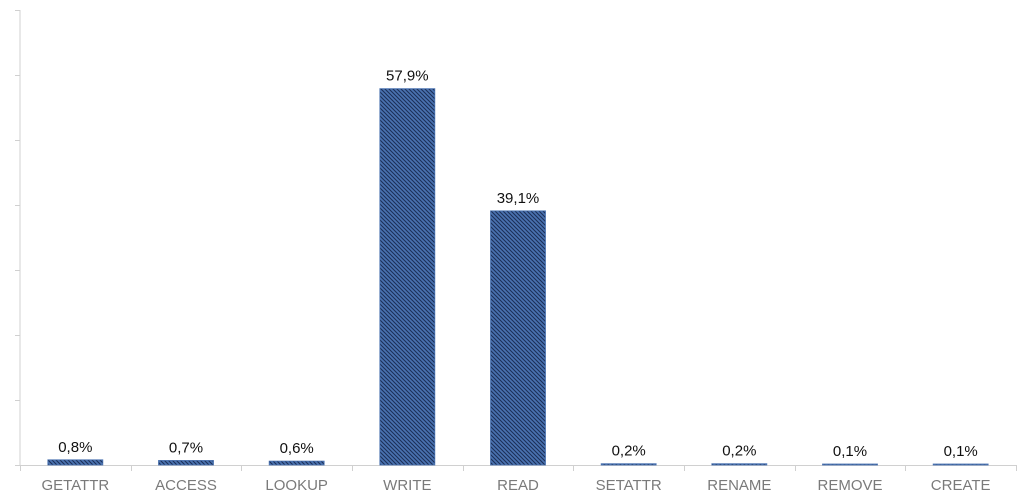  What do you see at coordinates (75, 462) in the screenshot?
I see `bar-getattr` at bounding box center [75, 462].